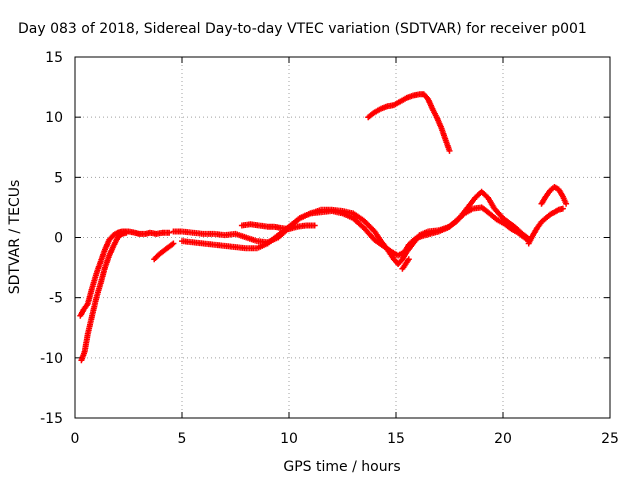  Describe the element at coordinates (58, 239) in the screenshot. I see `y-tick-label: 0` at that location.